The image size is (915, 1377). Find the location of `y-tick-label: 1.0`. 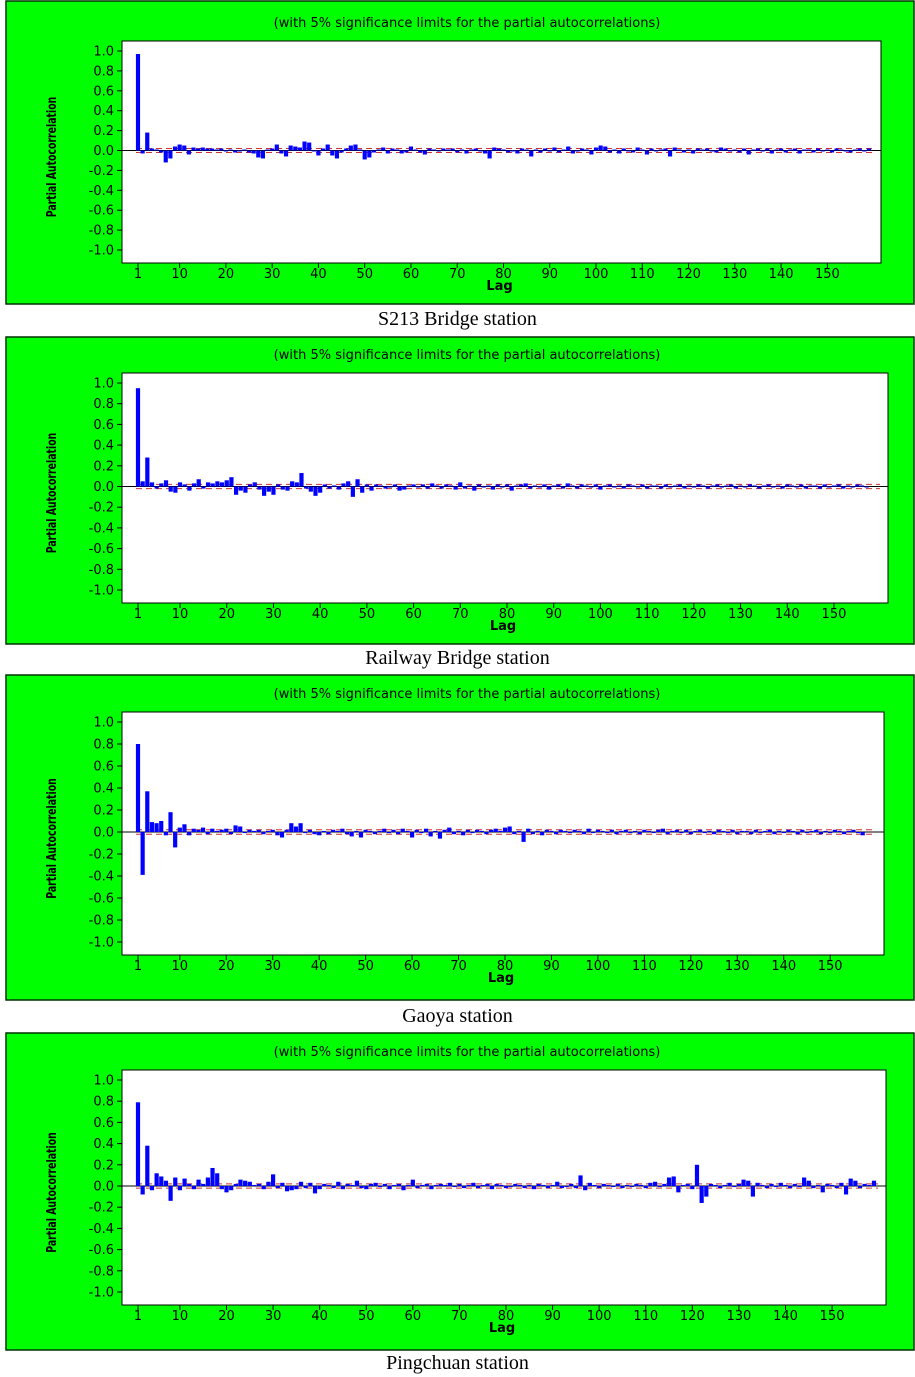

y-tick-label: 1.0 is located at coordinates (103, 723).